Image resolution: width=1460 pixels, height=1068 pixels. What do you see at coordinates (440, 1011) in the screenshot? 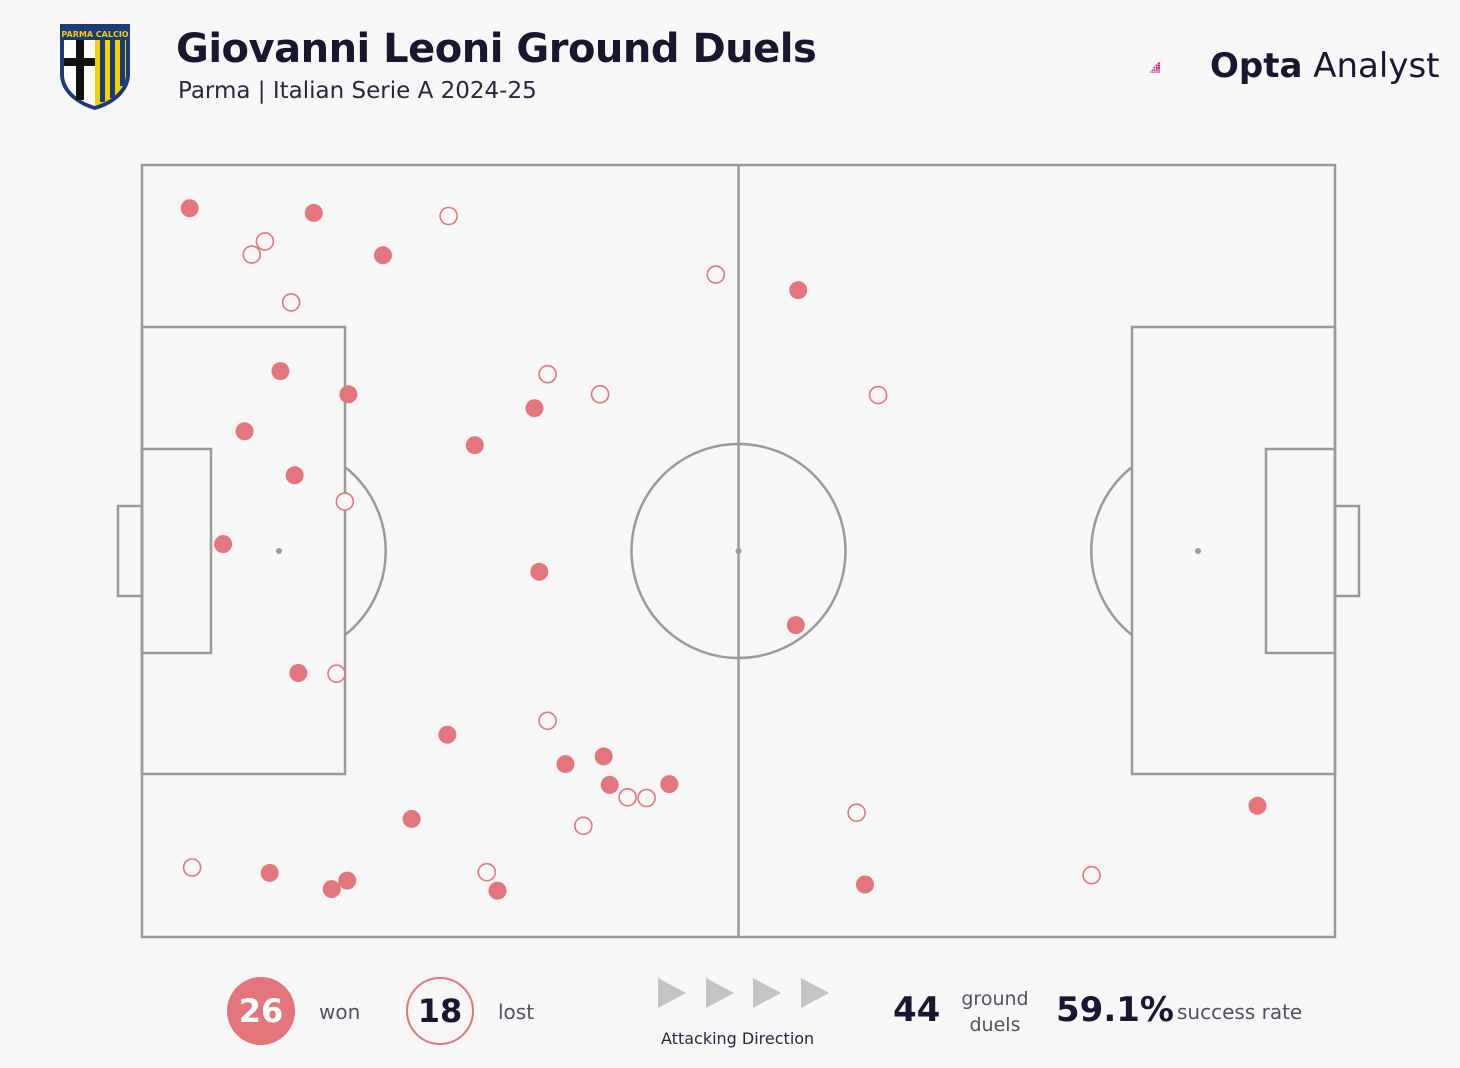
I see `lost-count-badge: 18` at bounding box center [440, 1011].